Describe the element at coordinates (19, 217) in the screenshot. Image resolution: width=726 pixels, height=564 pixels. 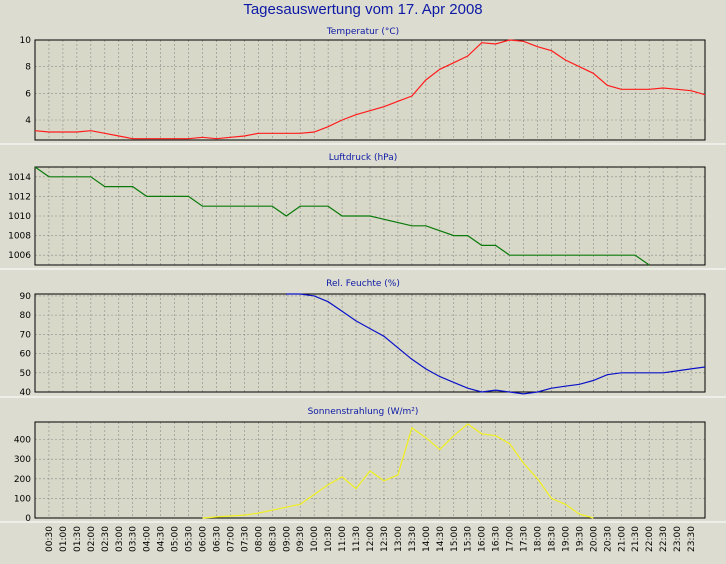
I see `y-tick-label: 1010` at that location.